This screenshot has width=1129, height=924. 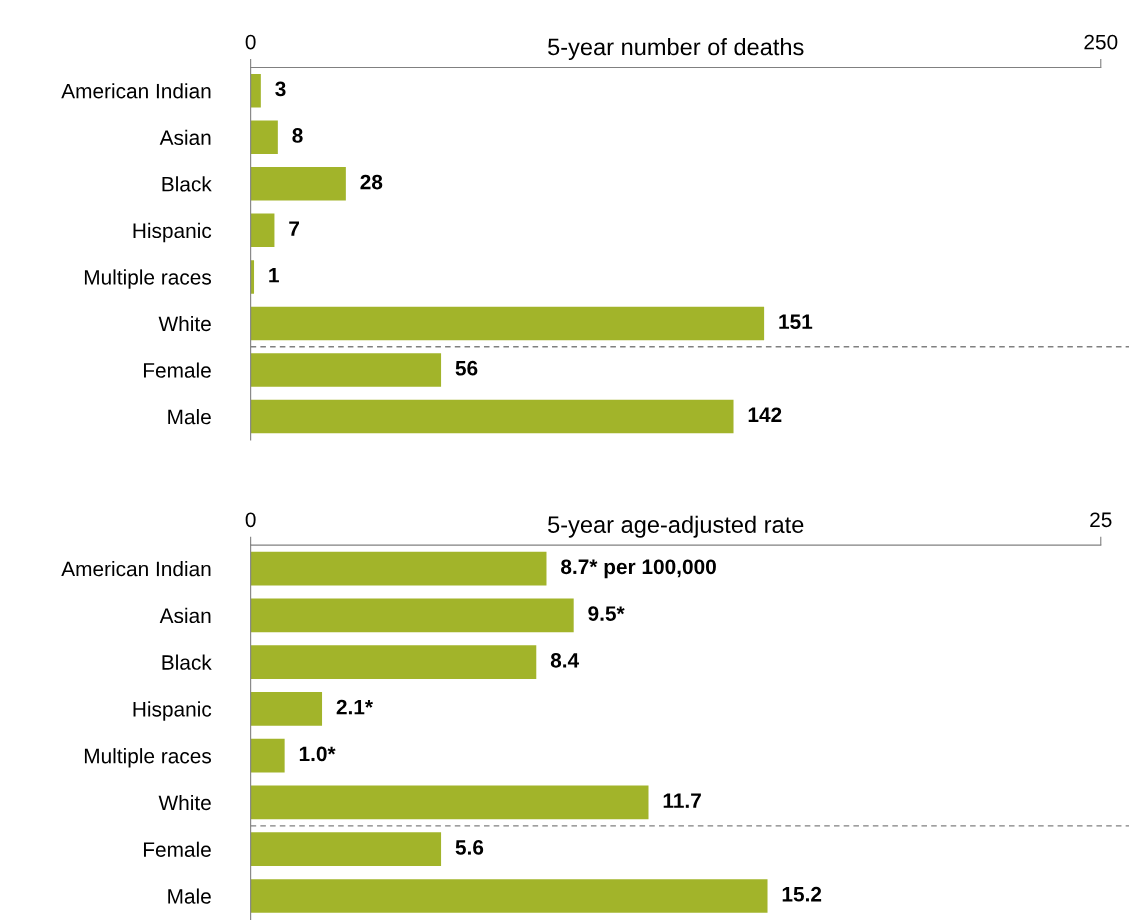 I want to click on data-label: 5.6, so click(x=469, y=847).